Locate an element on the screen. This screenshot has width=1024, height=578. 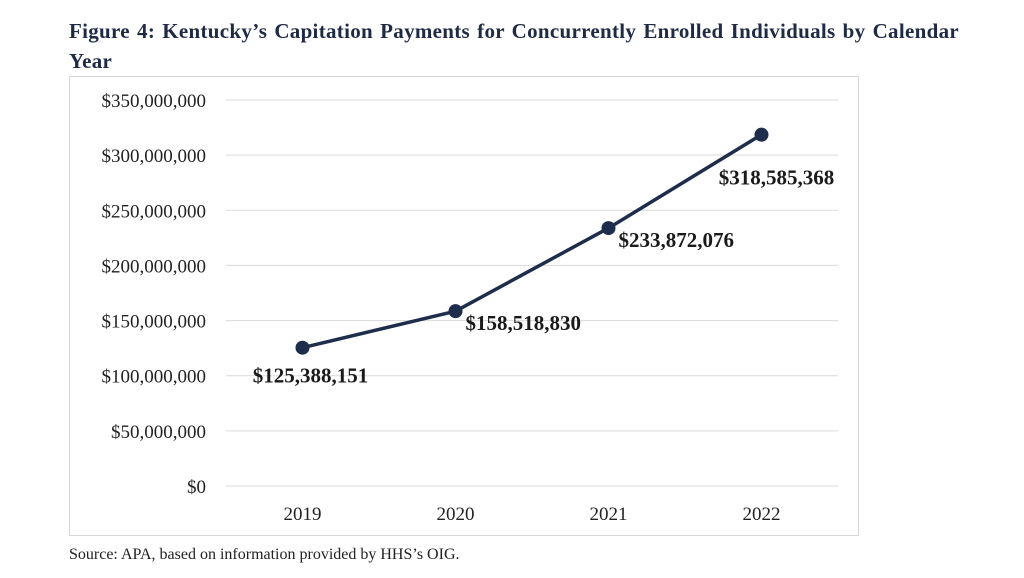
y-tick-label: $50,000,000 is located at coordinates (158, 432).